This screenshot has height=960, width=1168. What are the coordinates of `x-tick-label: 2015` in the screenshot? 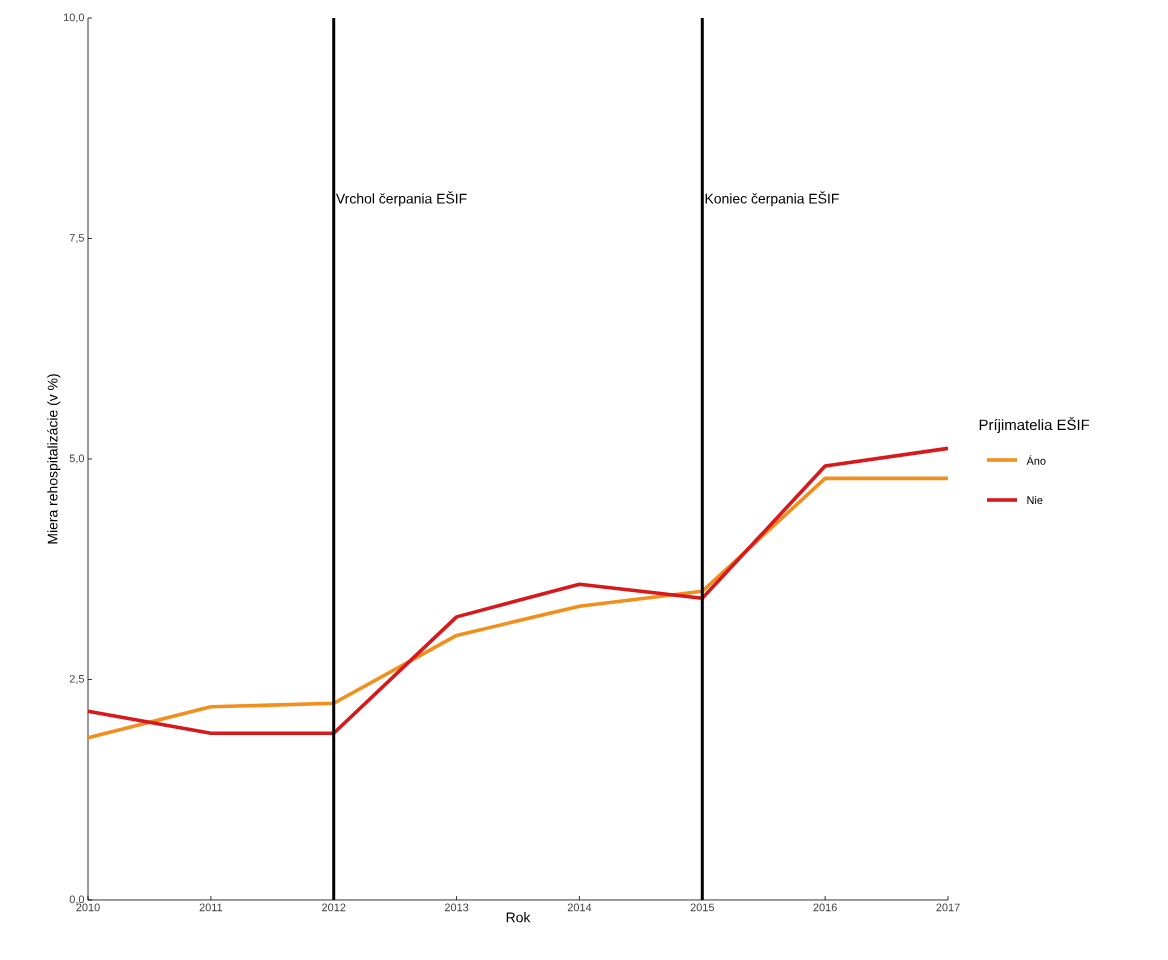 It's located at (702, 907).